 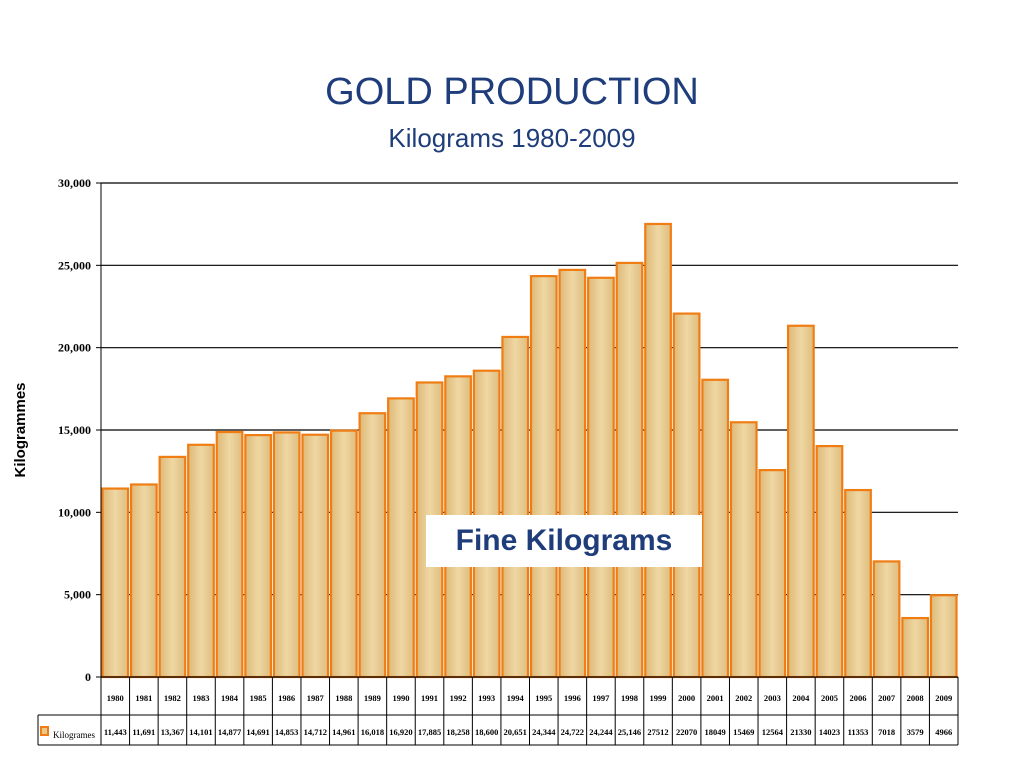 I want to click on x-category-label: 1990, so click(x=400, y=698).